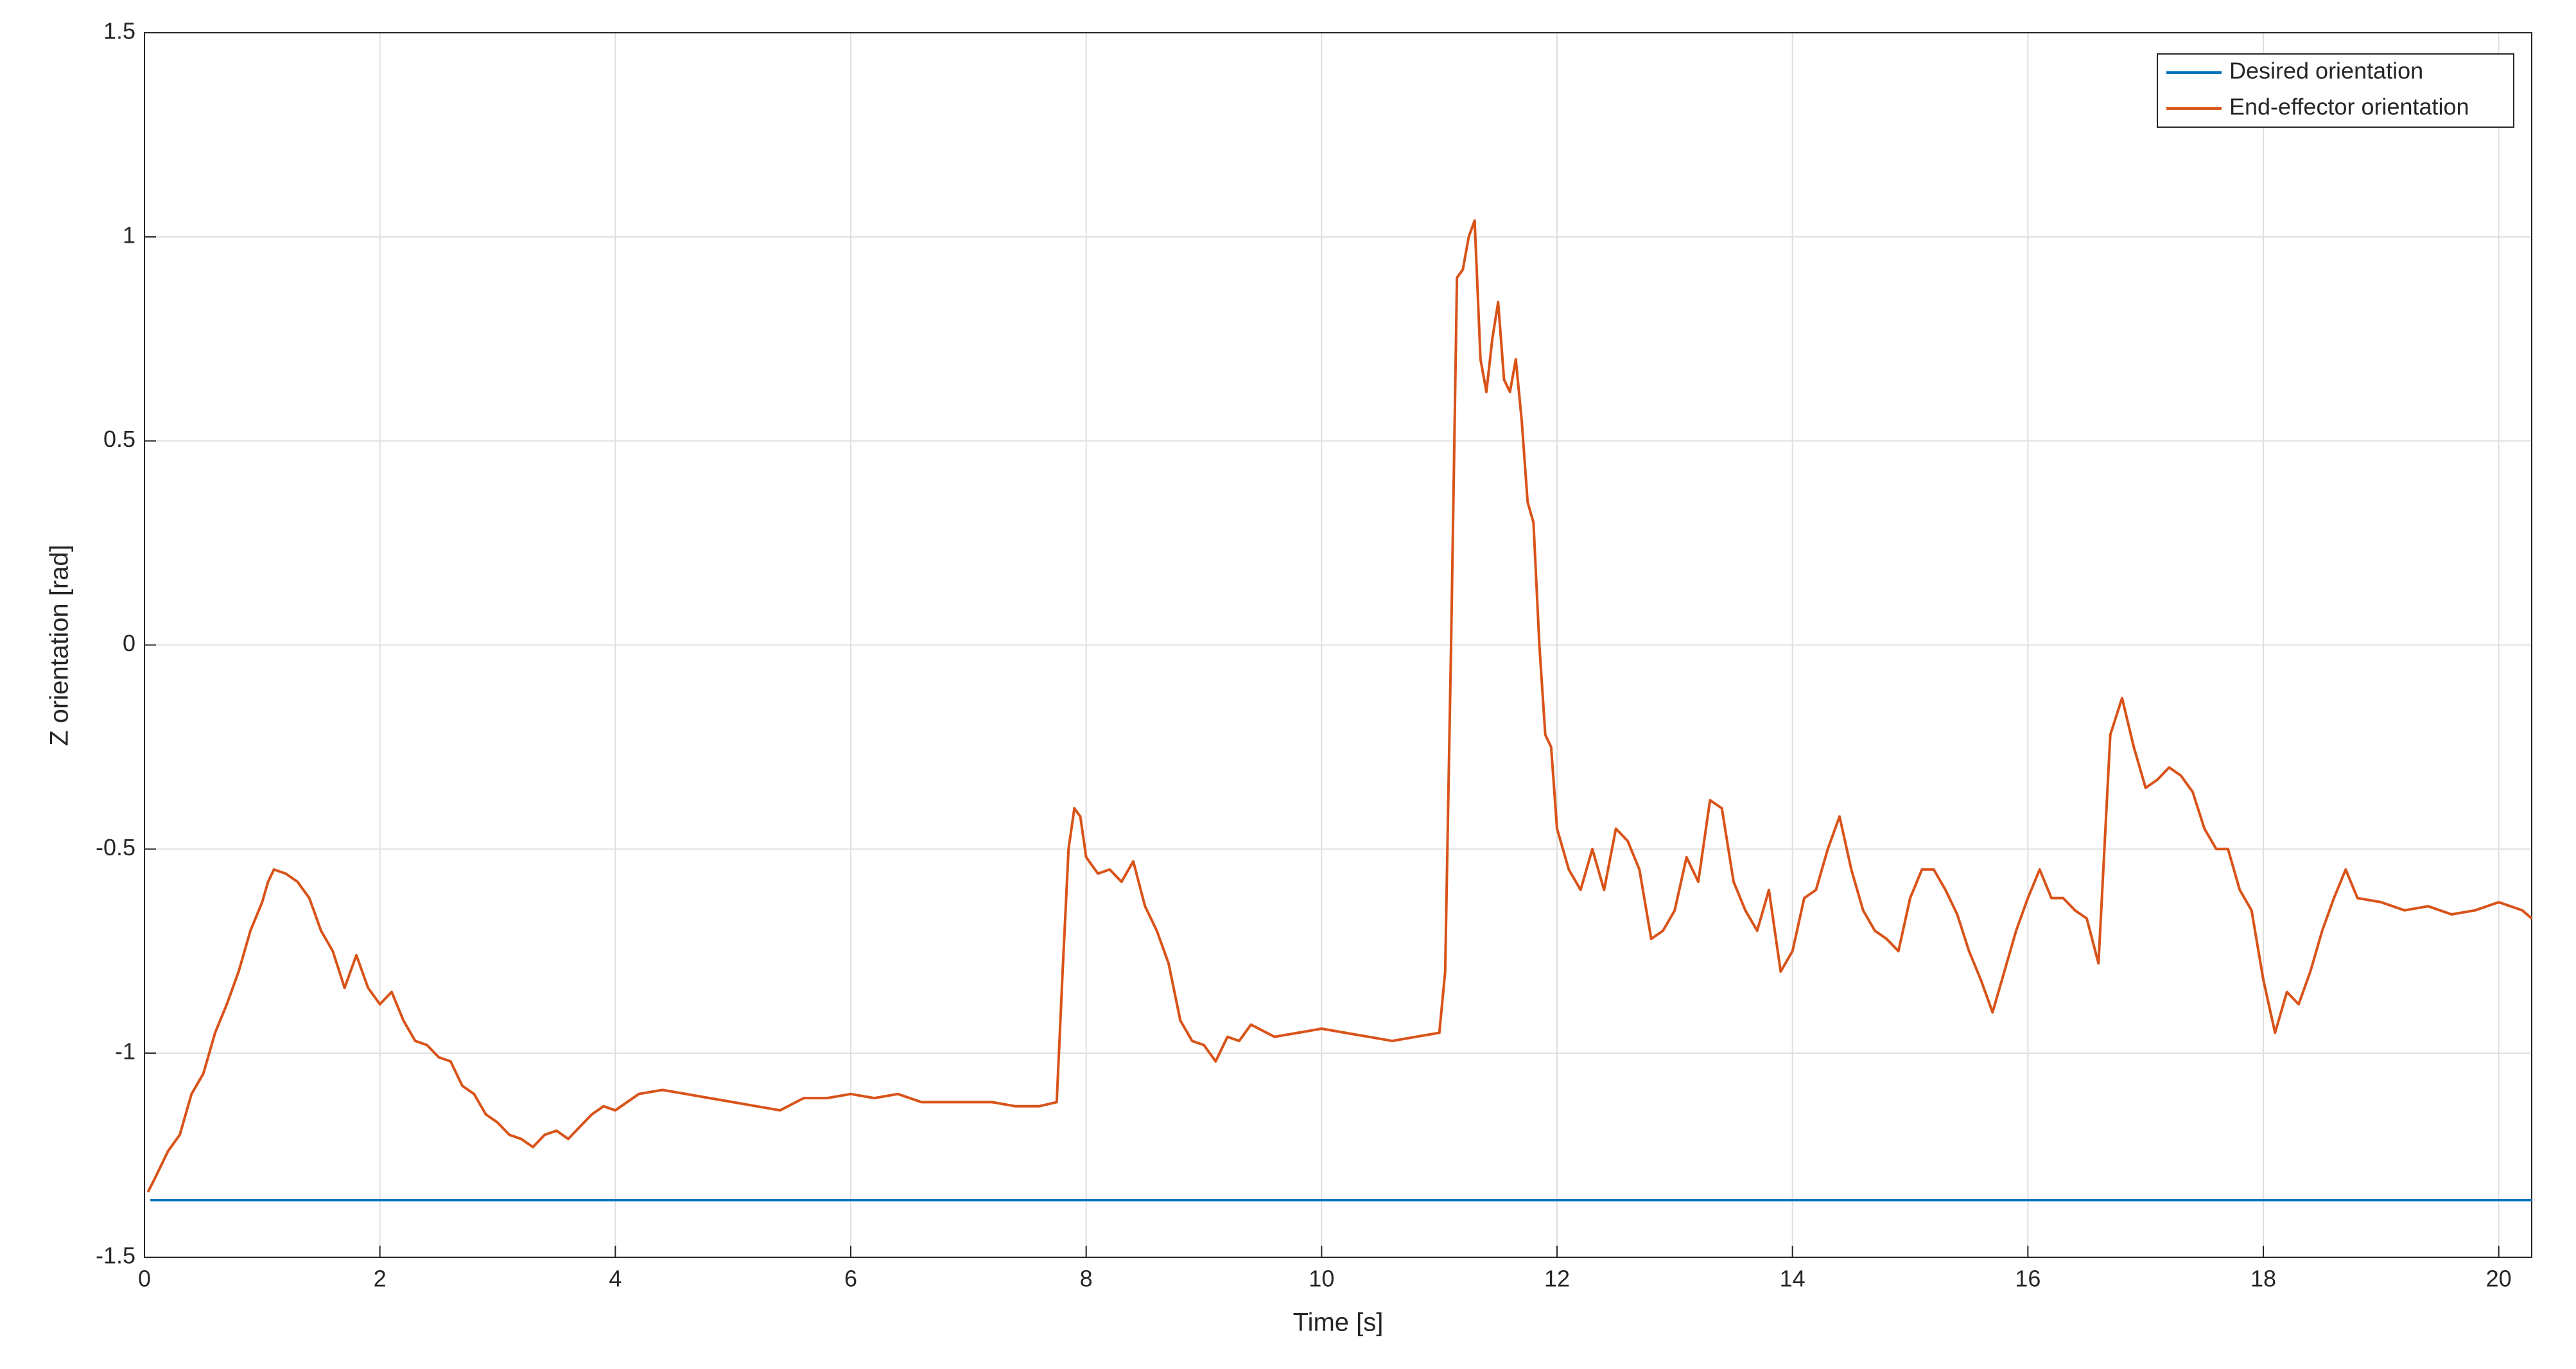 This screenshot has height=1369, width=2576. I want to click on legend-label: End-effector orientation, so click(2349, 107).